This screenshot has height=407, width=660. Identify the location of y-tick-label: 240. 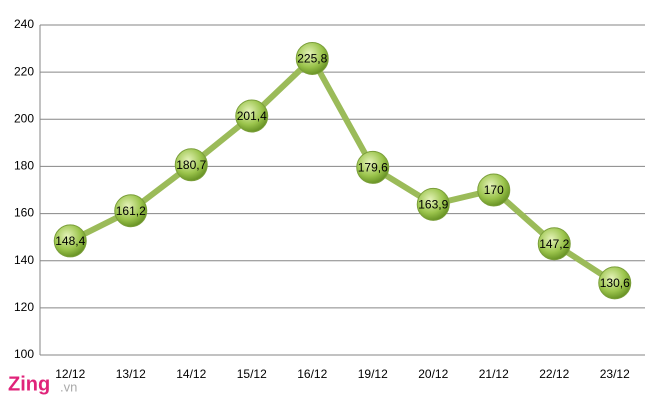
(24, 24).